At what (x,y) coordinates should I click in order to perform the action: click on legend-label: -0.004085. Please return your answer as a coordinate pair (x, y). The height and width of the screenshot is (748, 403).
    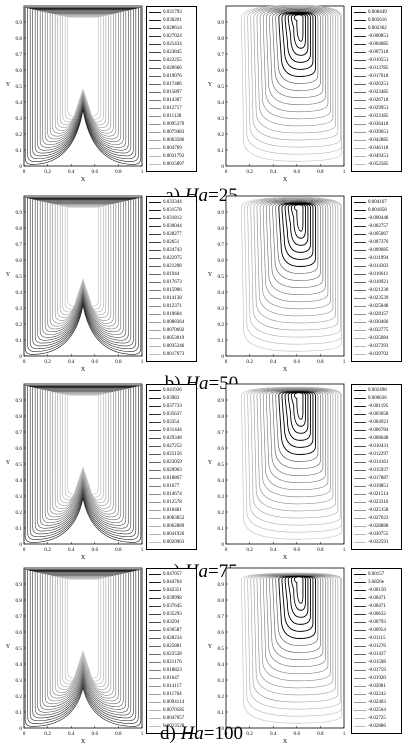
    Looking at the image, I should click on (378, 44).